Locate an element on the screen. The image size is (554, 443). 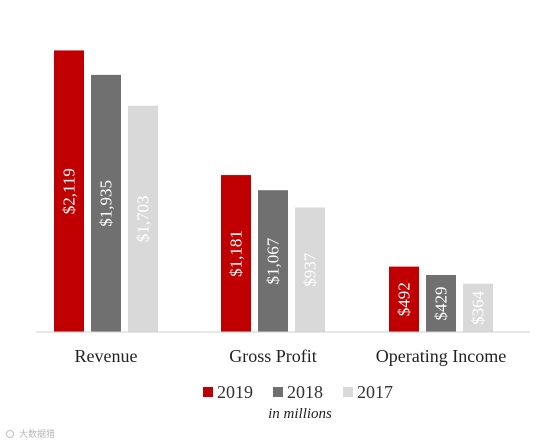
bar-gross-profit-2019 is located at coordinates (236, 253).